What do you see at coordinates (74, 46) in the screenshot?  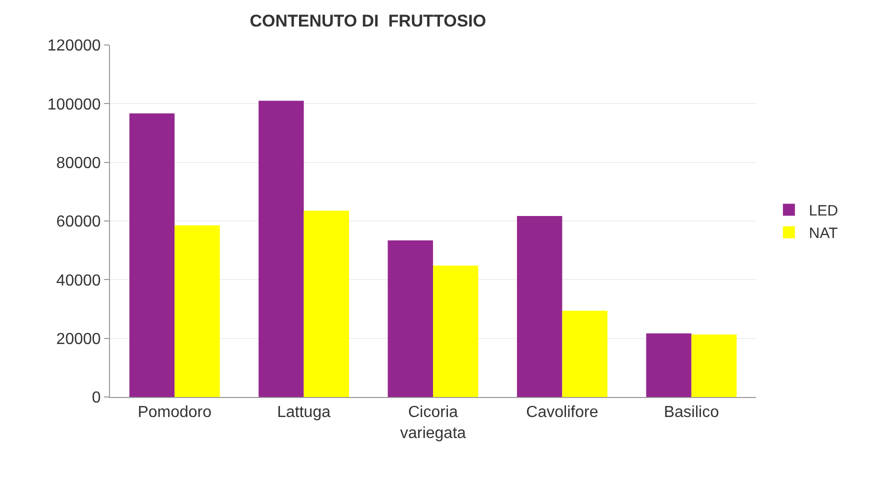 I see `y-tick-label: 120000` at bounding box center [74, 46].